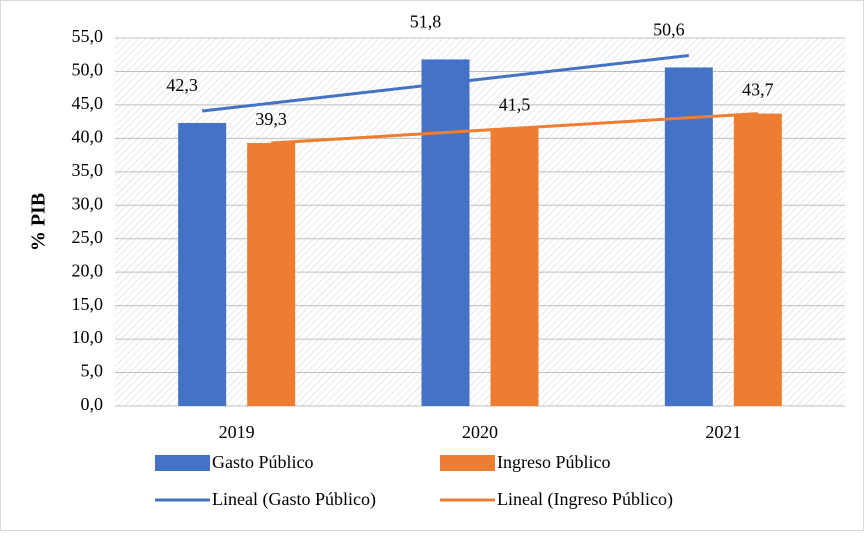  I want to click on y-axis-title: % PIB, so click(39, 222).